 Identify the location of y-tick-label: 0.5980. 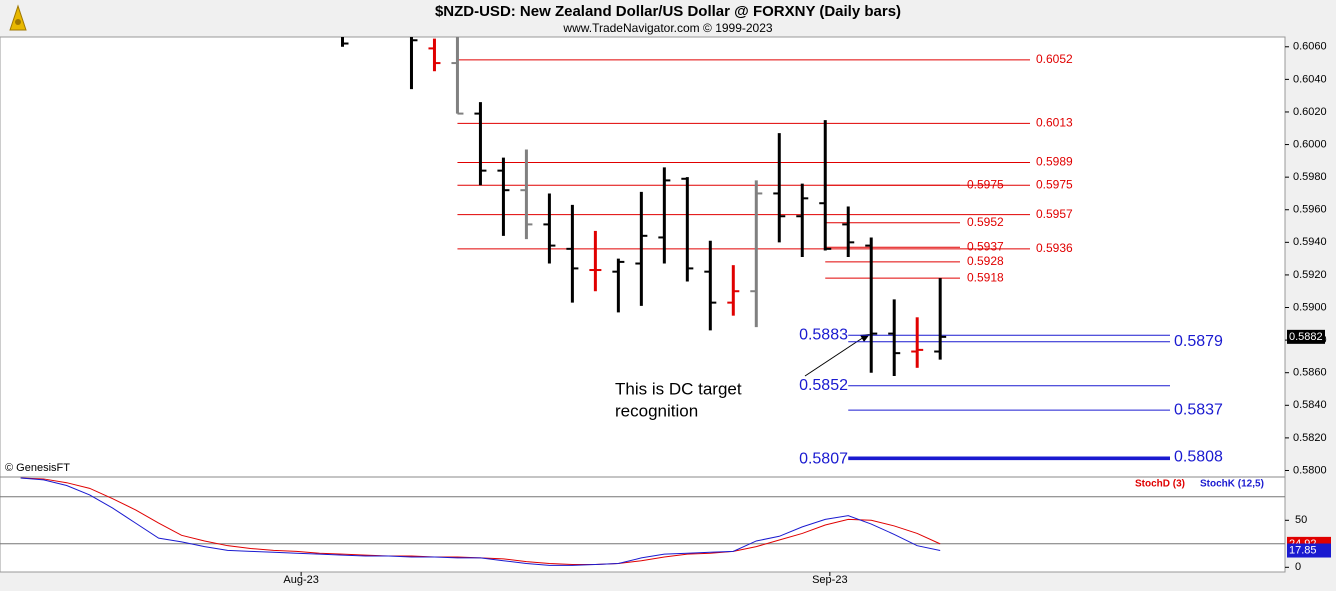
(1310, 177).